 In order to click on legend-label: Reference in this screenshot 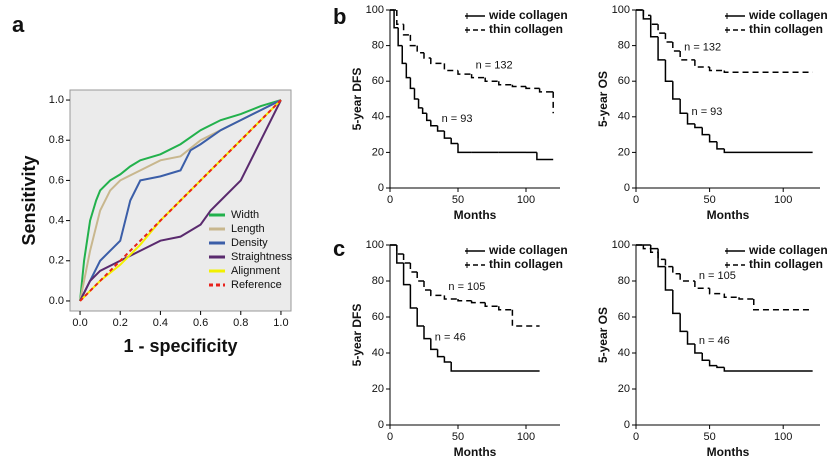, I will do `click(256, 285)`.